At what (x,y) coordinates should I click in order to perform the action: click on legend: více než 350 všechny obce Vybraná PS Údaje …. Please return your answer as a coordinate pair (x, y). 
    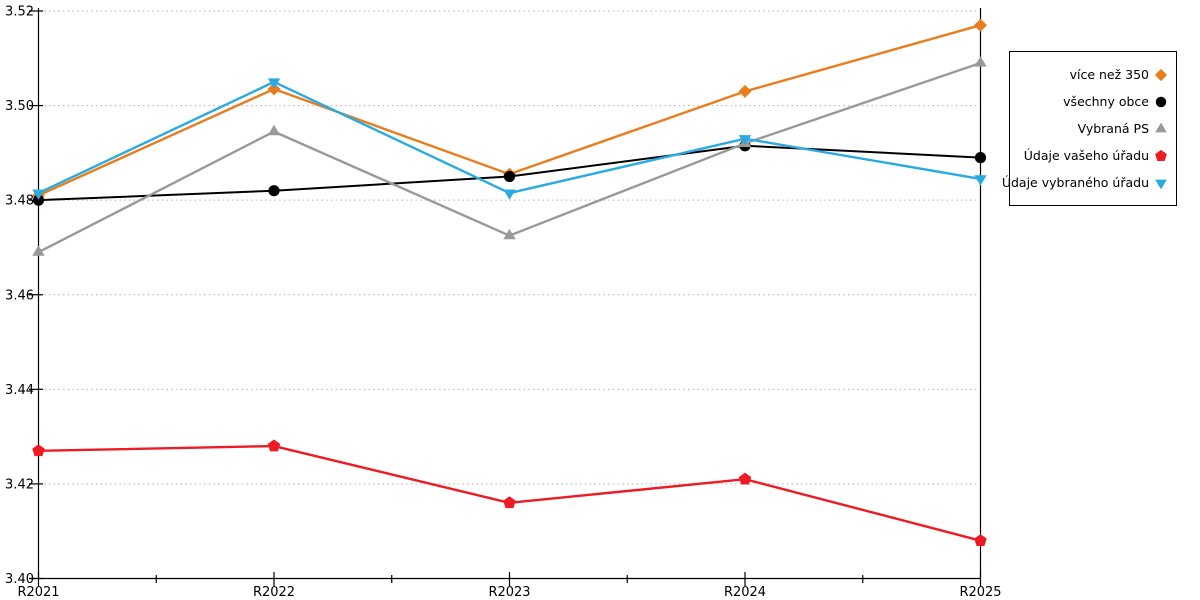
    Looking at the image, I should click on (1089, 128).